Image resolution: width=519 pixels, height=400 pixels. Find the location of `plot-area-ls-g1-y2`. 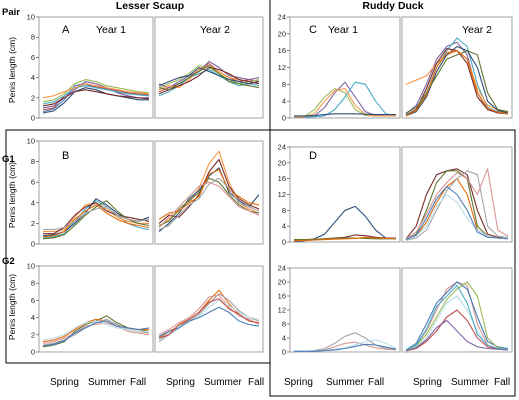

plot-area-ls-g1-y2 is located at coordinates (209, 192).